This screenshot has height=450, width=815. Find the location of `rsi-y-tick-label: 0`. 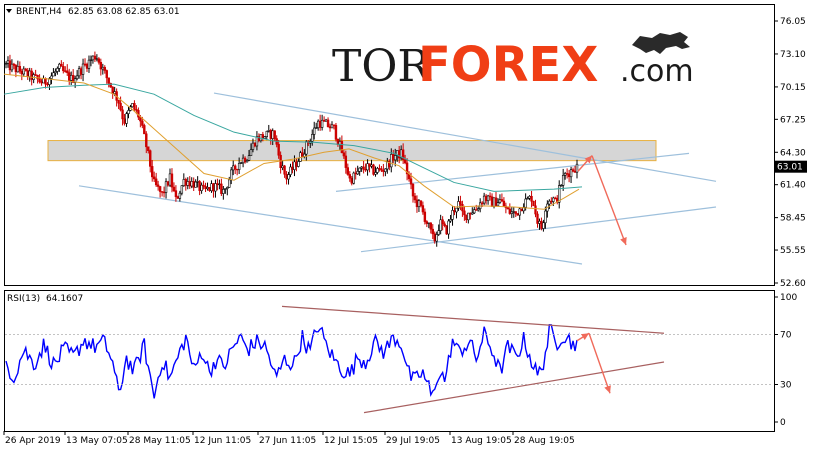

rsi-y-tick-label: 0 is located at coordinates (783, 423).